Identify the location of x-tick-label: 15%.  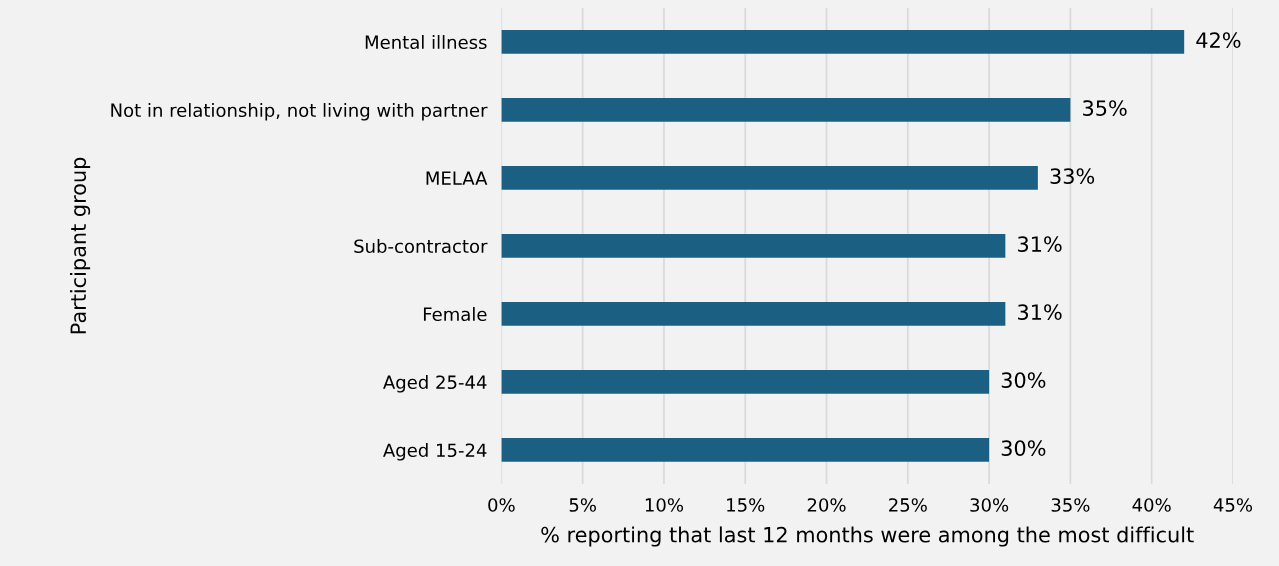
(746, 505).